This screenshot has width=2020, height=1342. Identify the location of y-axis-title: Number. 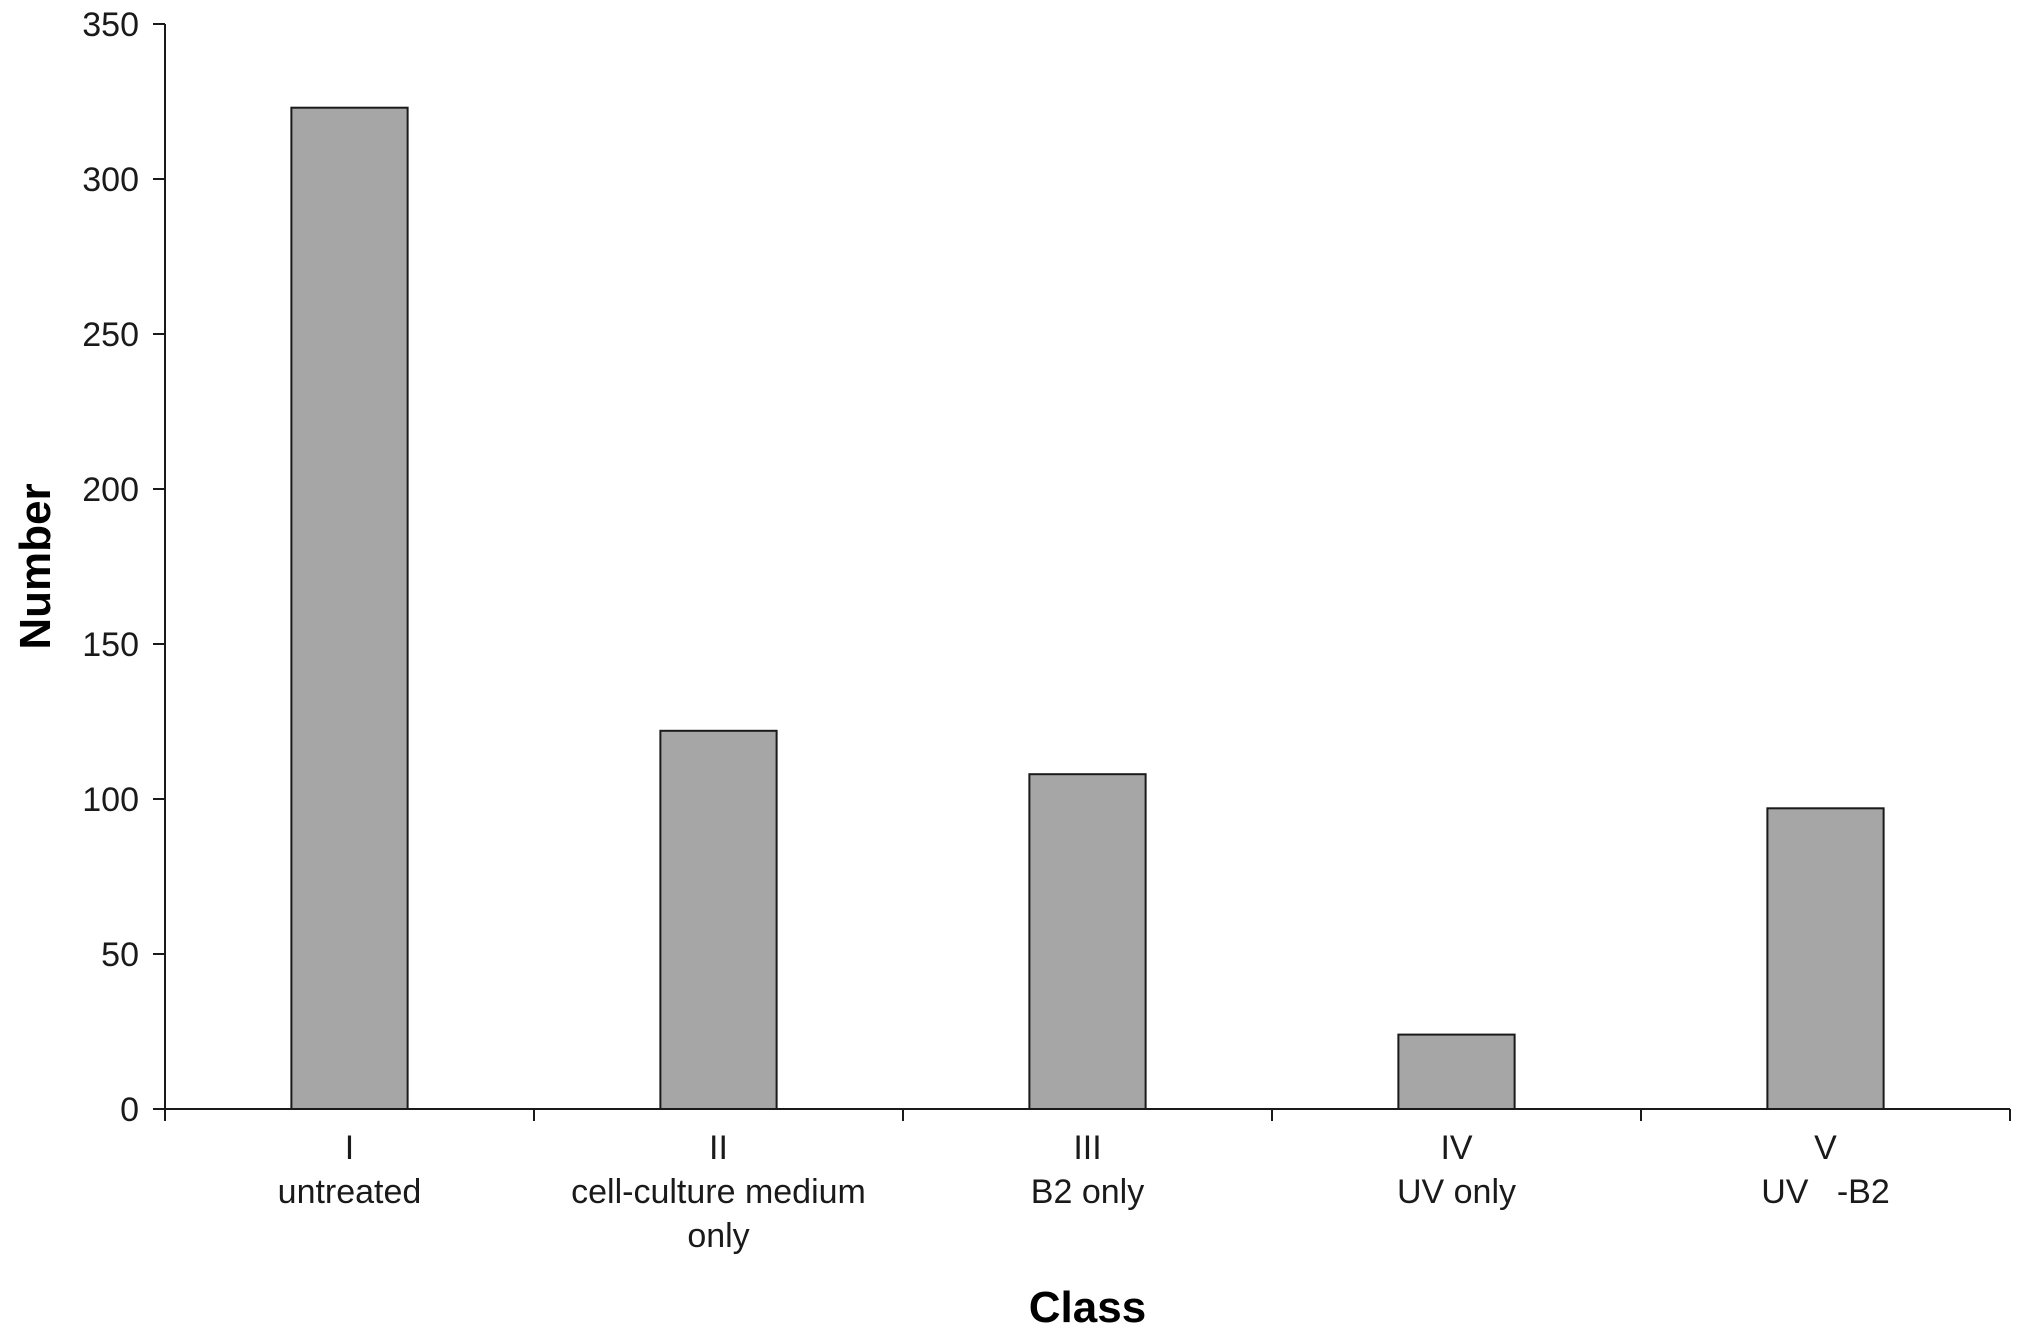
(35, 566).